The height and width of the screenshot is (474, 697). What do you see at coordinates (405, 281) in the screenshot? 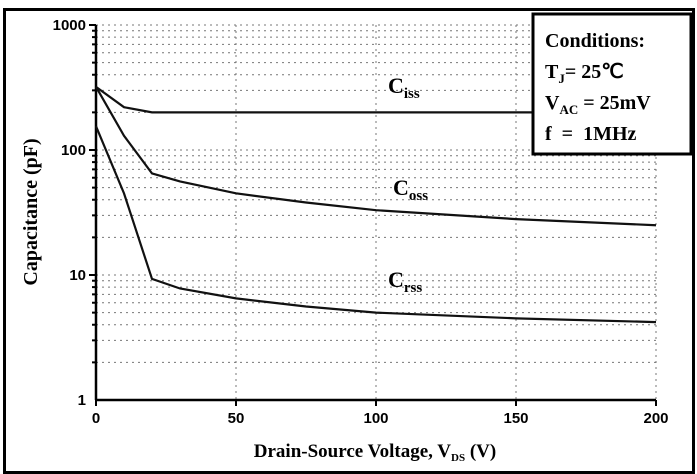
I see `series-label-rss: Crss` at bounding box center [405, 281].